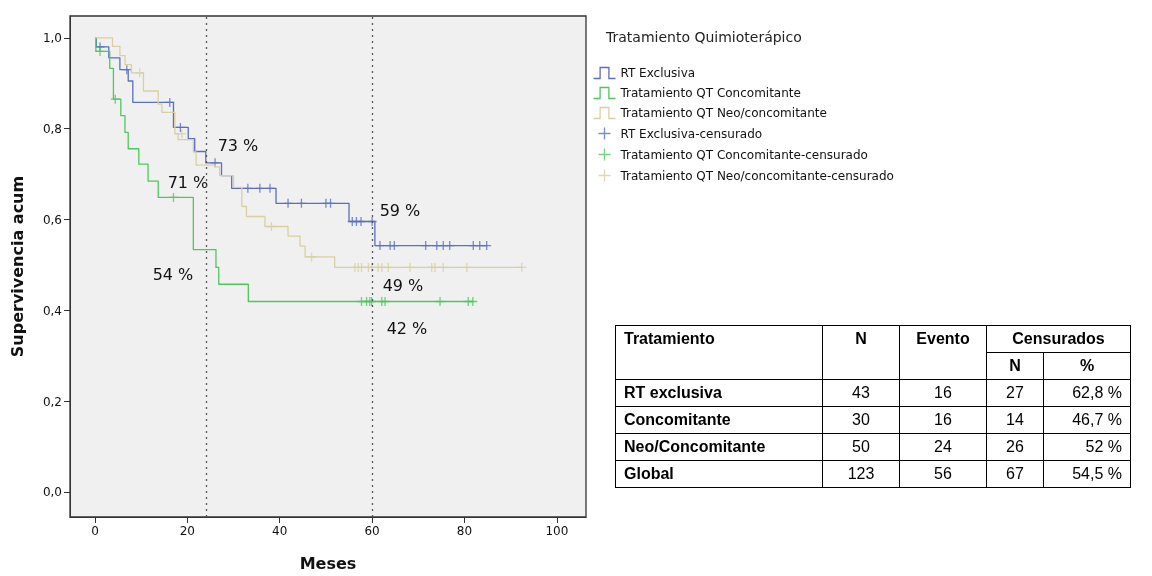 The image size is (1152, 576). Describe the element at coordinates (719, 447) in the screenshot. I see `text: Neo/Concomitante` at that location.